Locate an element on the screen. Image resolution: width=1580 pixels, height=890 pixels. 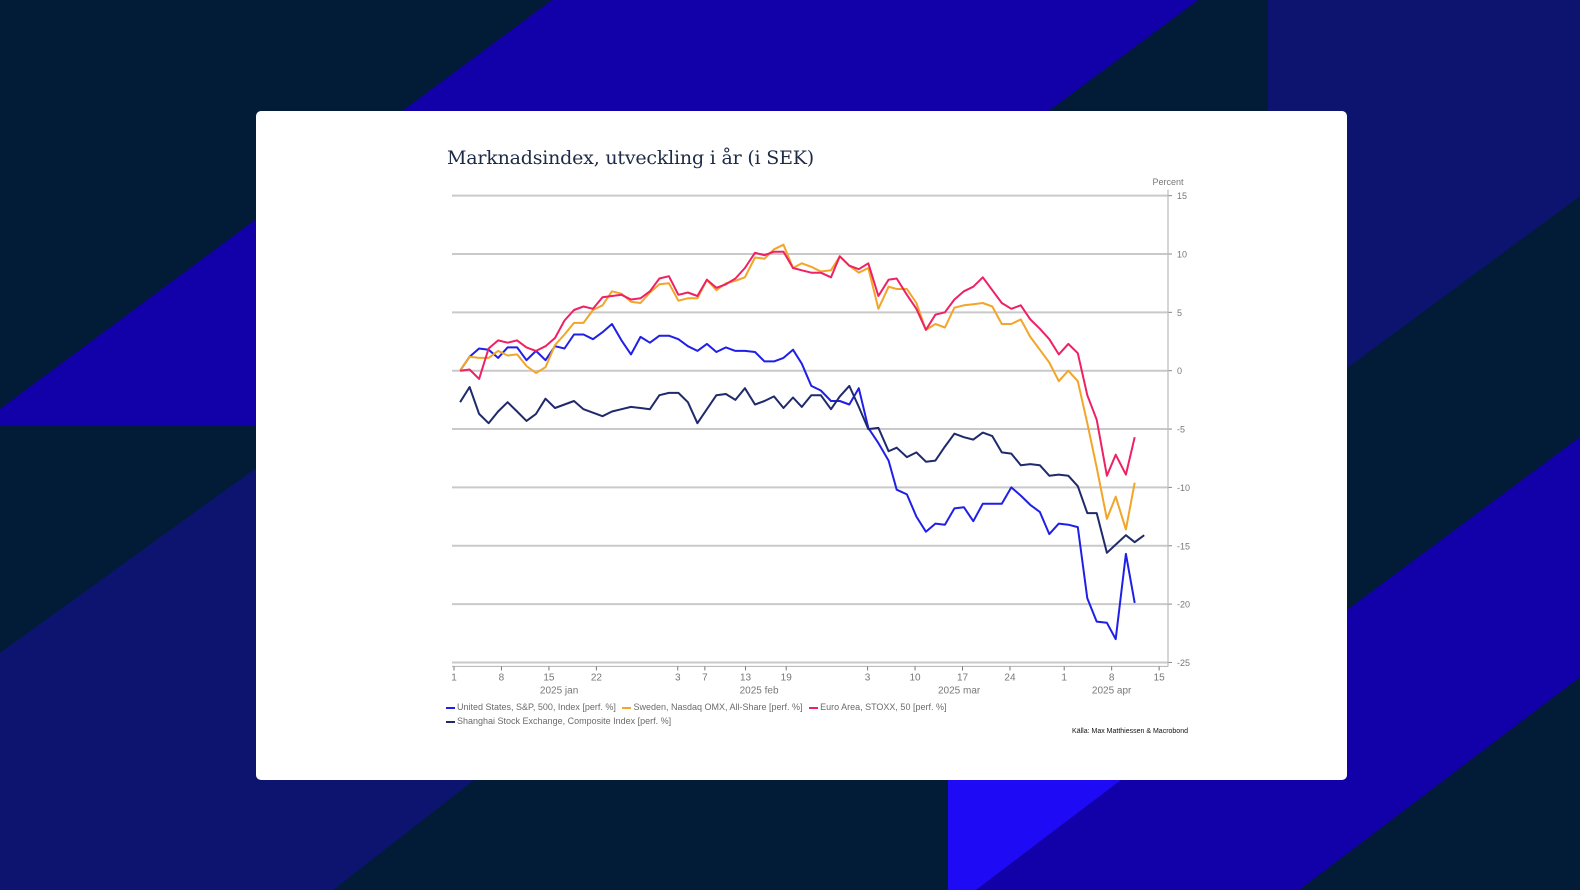
x-month-label: 2025 mar is located at coordinates (959, 690).